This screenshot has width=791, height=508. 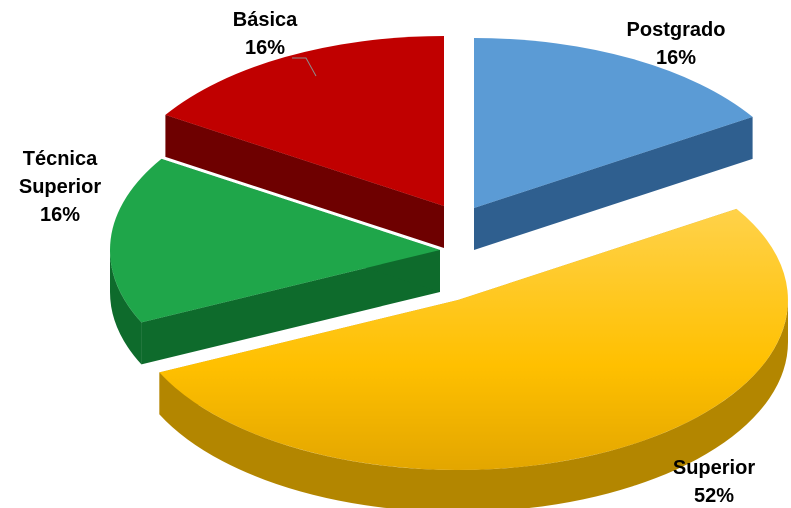 I want to click on basica-leader-line-segment, so click(x=304, y=67).